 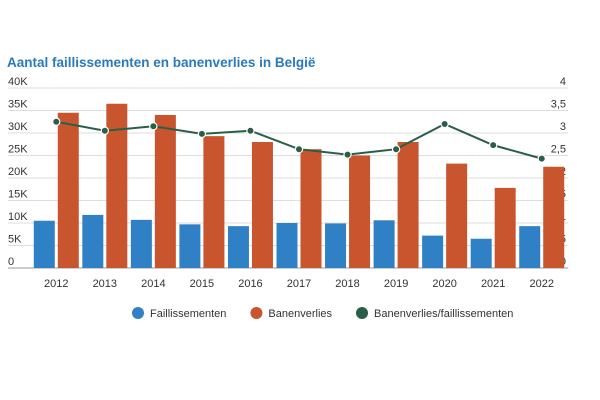 What do you see at coordinates (18, 105) in the screenshot?
I see `y-left-tick-label: 35K` at bounding box center [18, 105].